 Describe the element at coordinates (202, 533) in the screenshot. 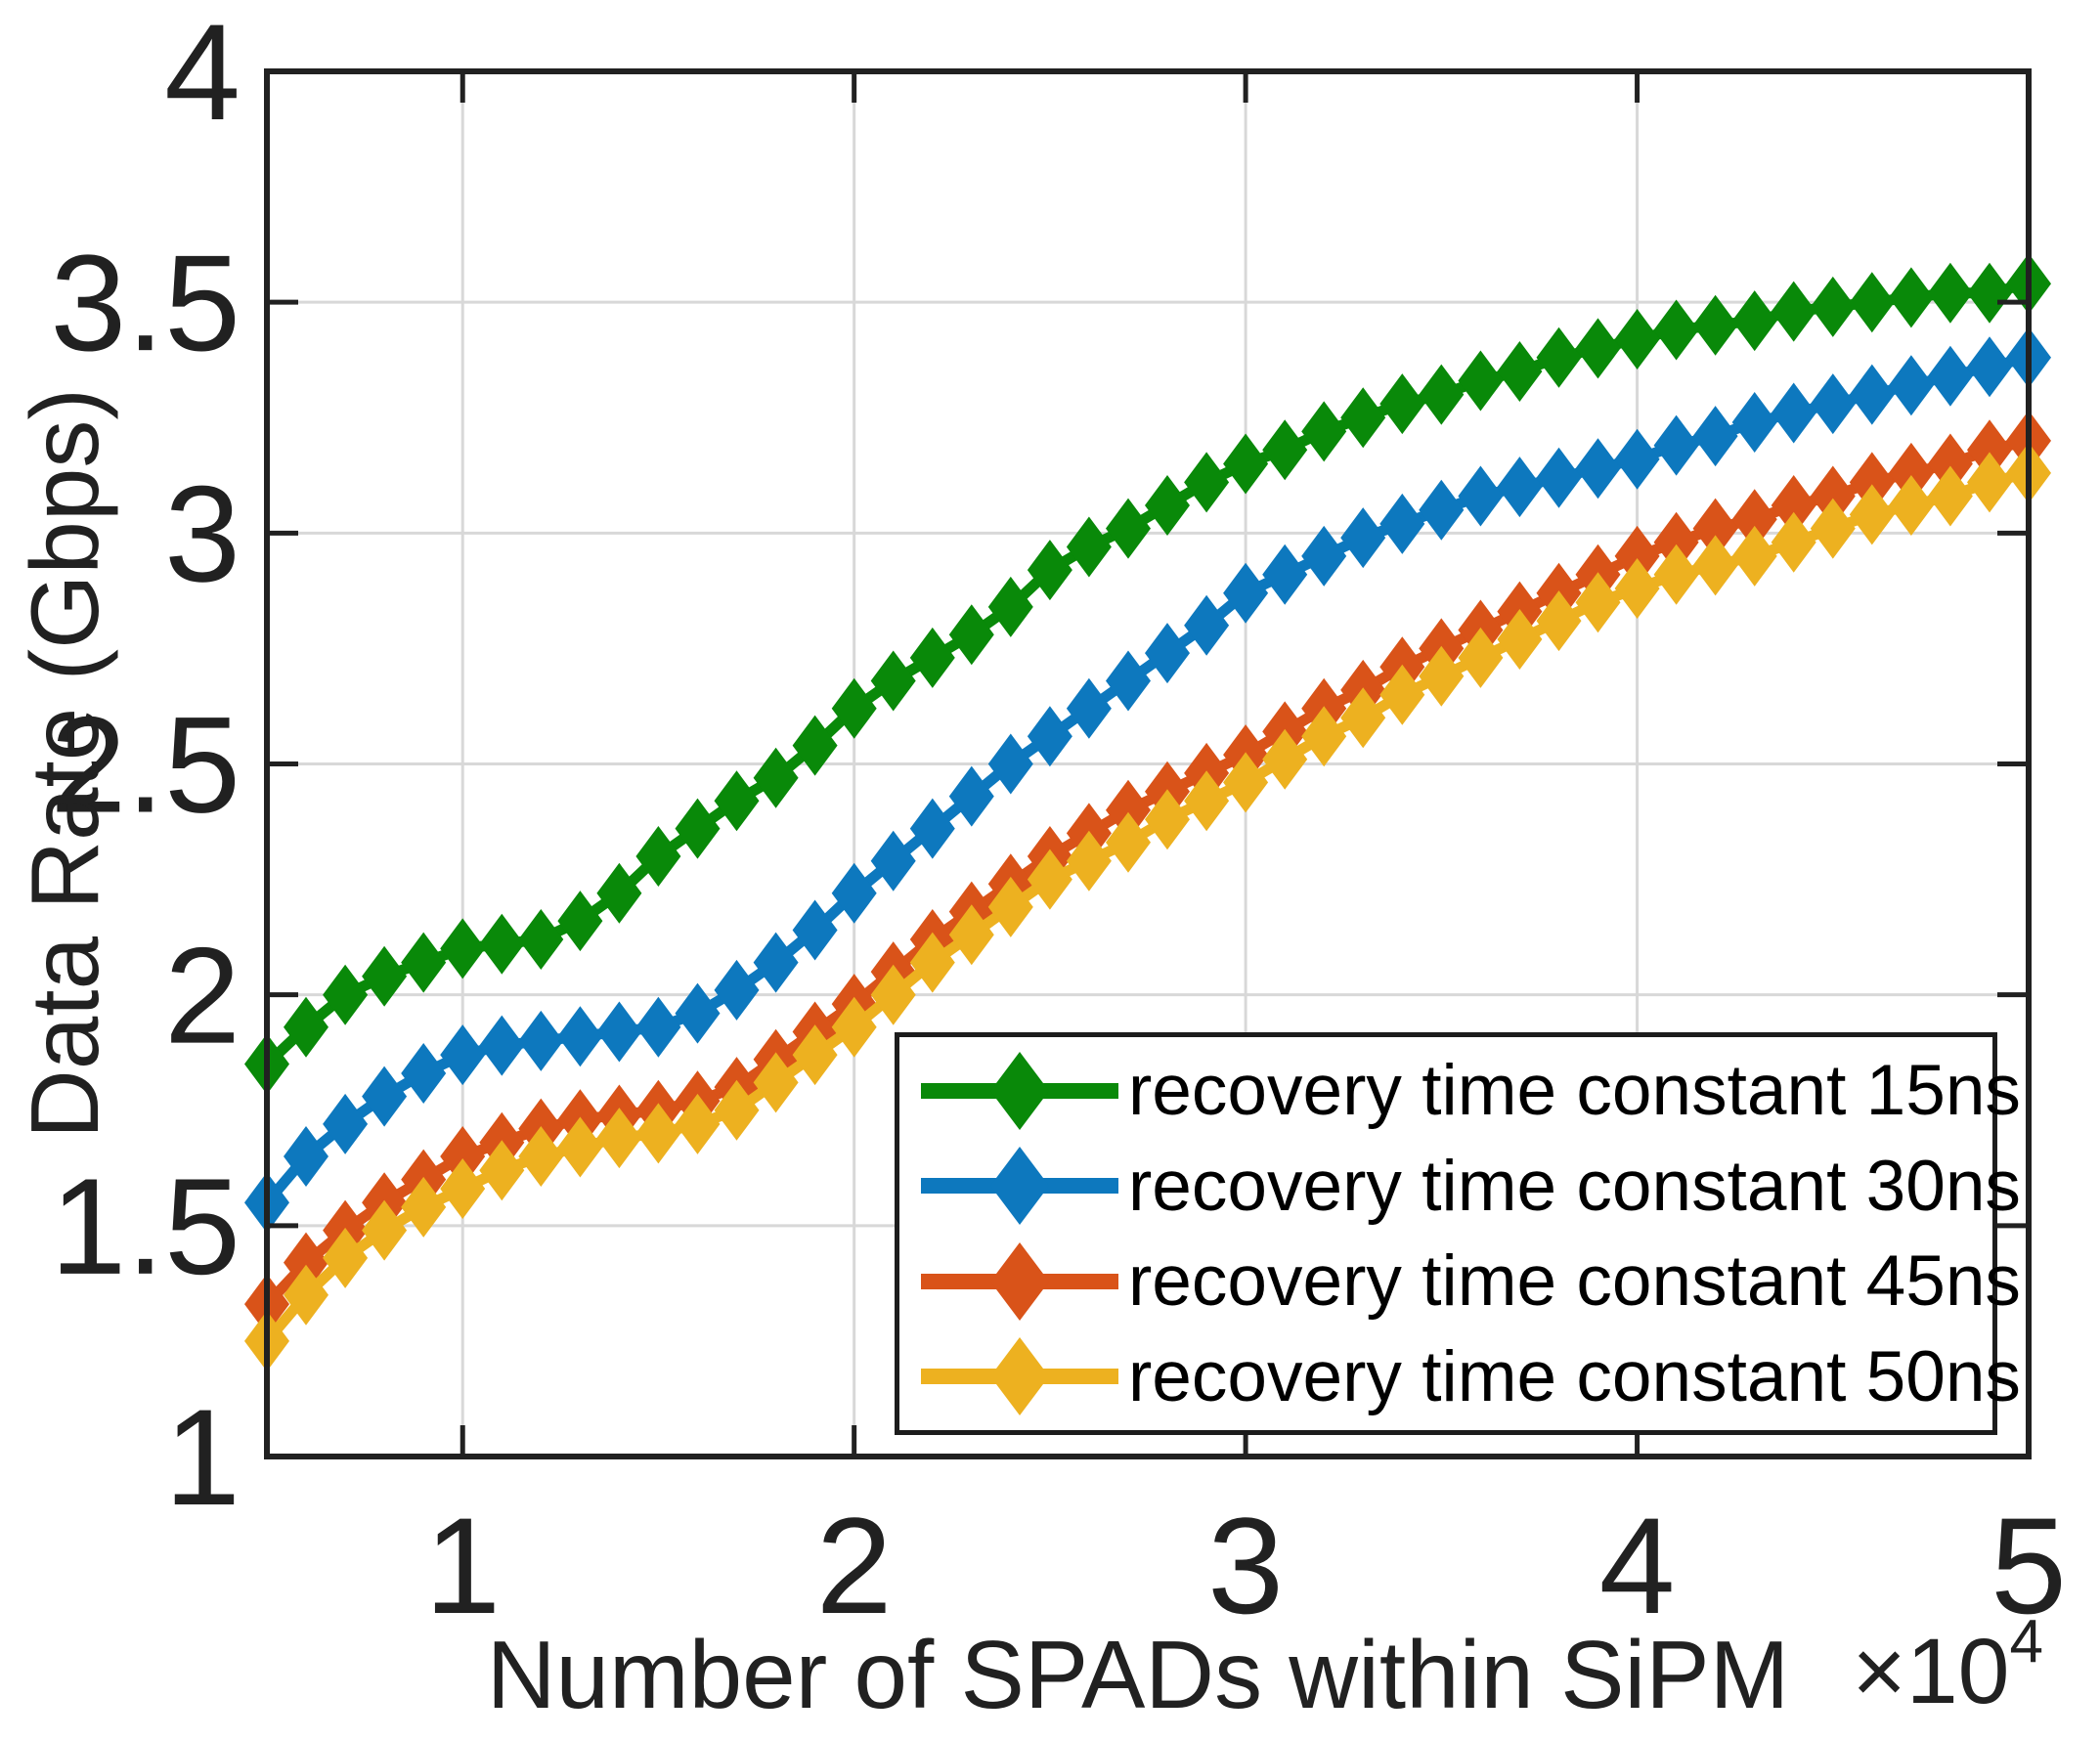

I see `y-tick-label: 3` at that location.